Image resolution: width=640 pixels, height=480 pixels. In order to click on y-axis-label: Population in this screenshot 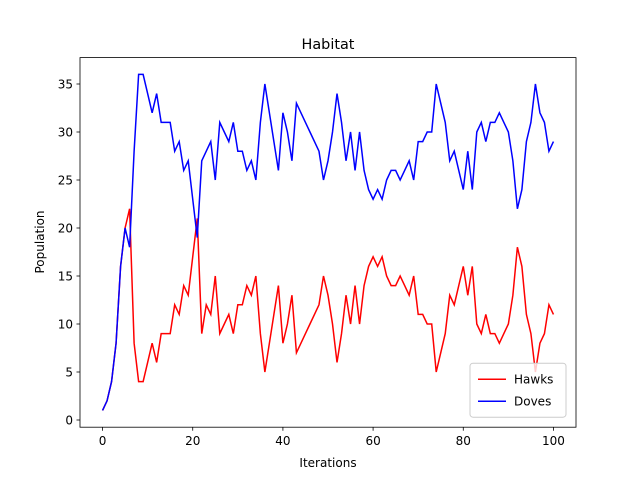, I will do `click(40, 241)`.